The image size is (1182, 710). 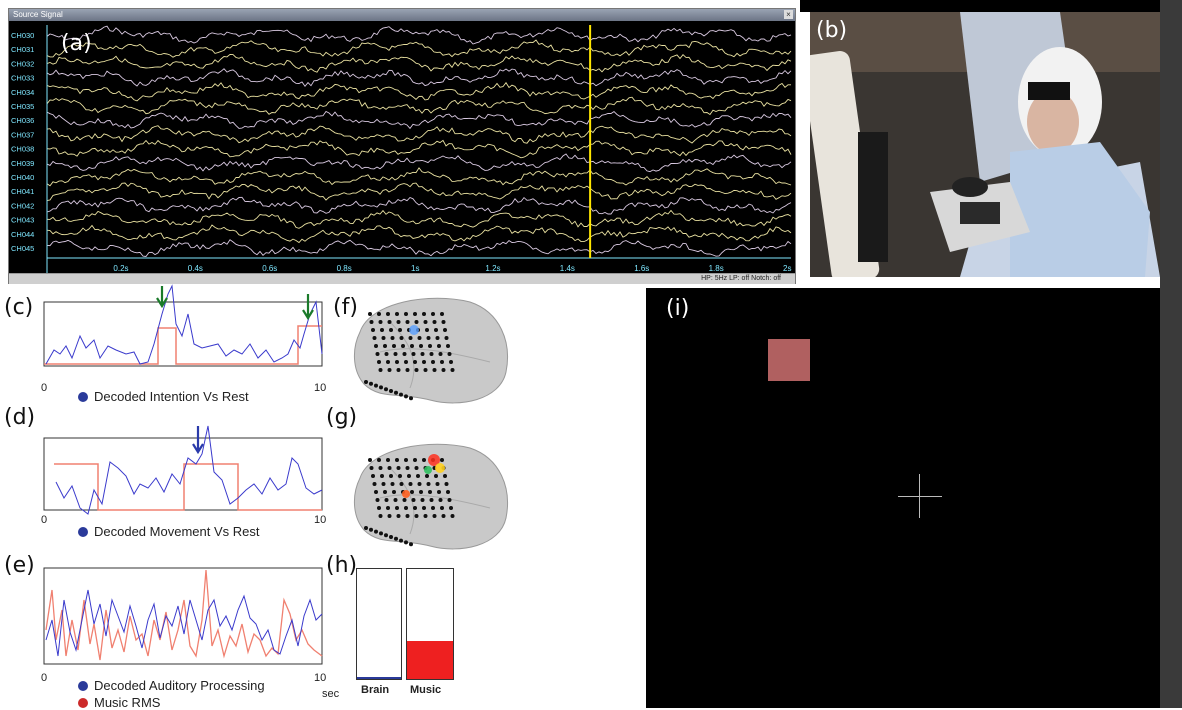 What do you see at coordinates (320, 520) in the screenshot?
I see `movement-x-max: 10` at bounding box center [320, 520].